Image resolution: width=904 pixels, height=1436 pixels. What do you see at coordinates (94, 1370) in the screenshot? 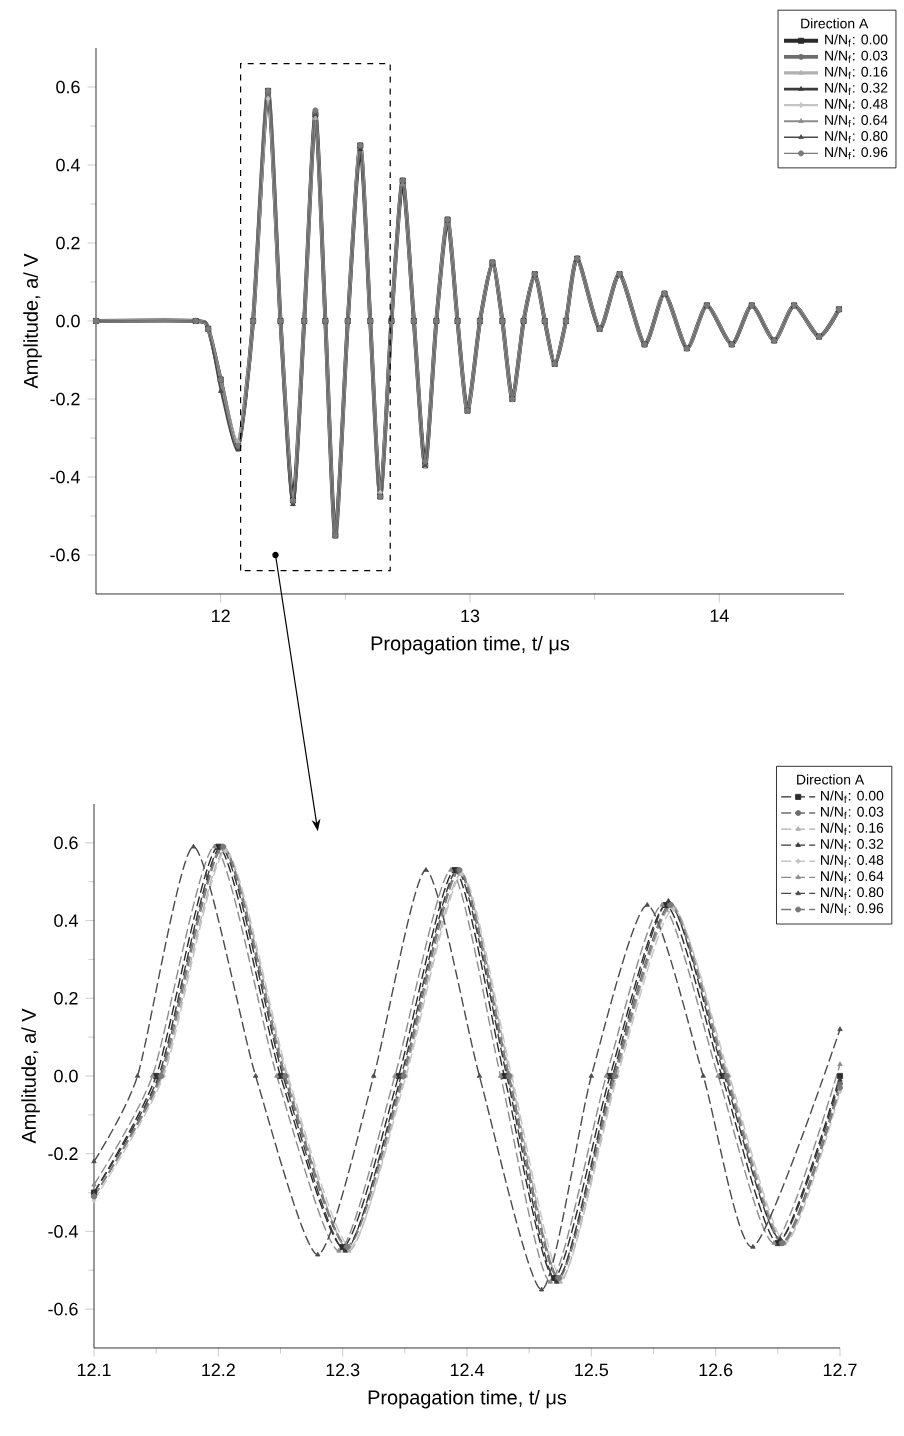
I see `x-tick-label: 12.1` at bounding box center [94, 1370].